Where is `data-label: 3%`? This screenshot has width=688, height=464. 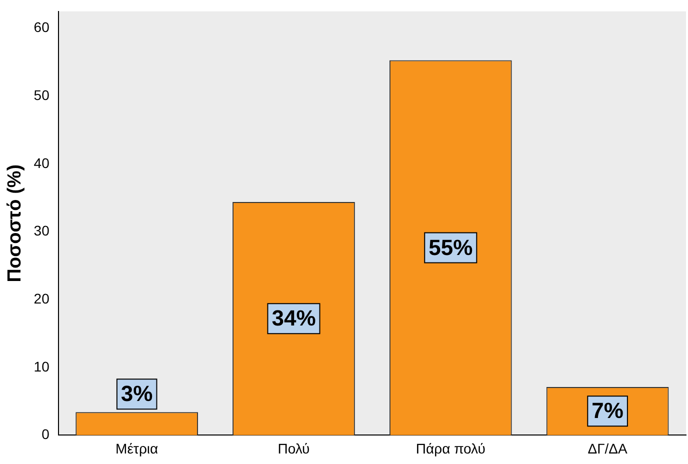 data-label: 3% is located at coordinates (136, 393).